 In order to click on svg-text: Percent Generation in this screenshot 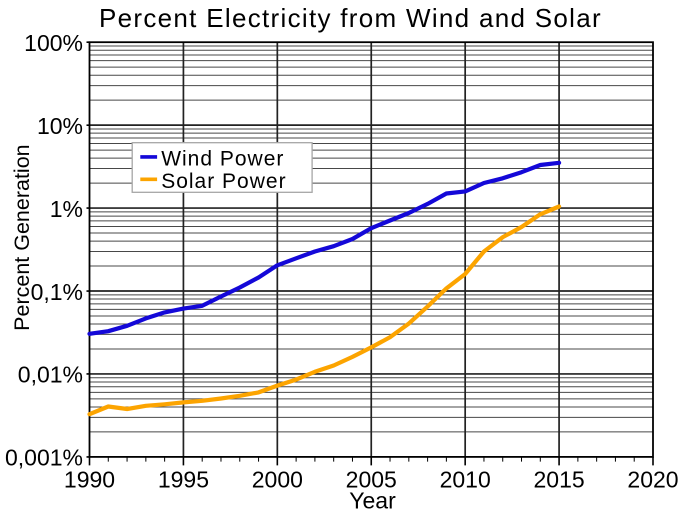, I will do `click(22, 237)`.